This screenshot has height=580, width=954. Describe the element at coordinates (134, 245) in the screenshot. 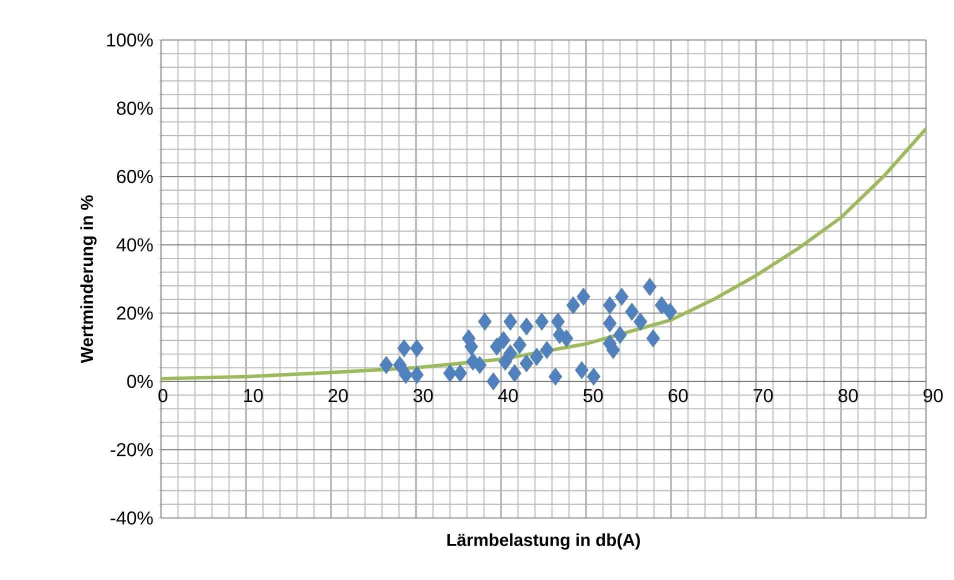

I see `y-tick-label: 40%` at that location.